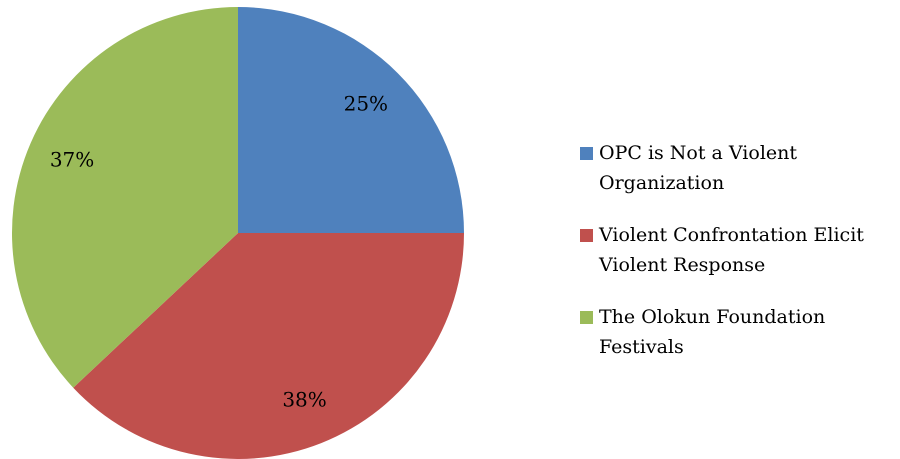  What do you see at coordinates (712, 332) in the screenshot?
I see `legend-label: The Olokun Foundation Festivals` at bounding box center [712, 332].